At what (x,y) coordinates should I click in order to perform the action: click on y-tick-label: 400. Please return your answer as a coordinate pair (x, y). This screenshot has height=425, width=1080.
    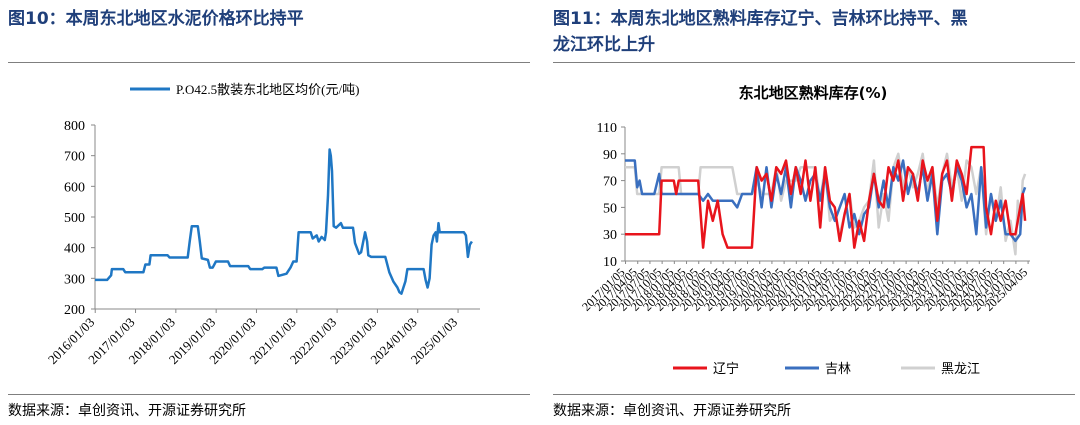
    Looking at the image, I should click on (74, 249).